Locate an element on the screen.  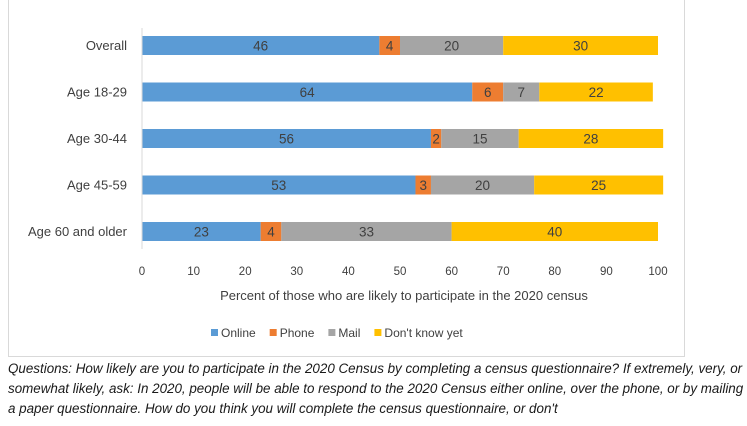
x-tick-label: 90 is located at coordinates (606, 272).